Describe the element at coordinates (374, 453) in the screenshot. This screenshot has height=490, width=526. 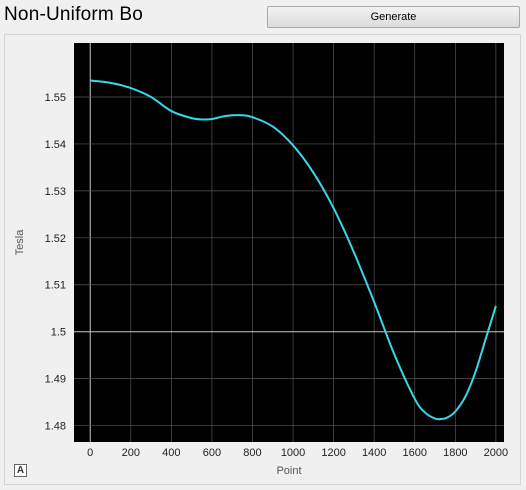
I see `x-tick-label: 1400` at that location.